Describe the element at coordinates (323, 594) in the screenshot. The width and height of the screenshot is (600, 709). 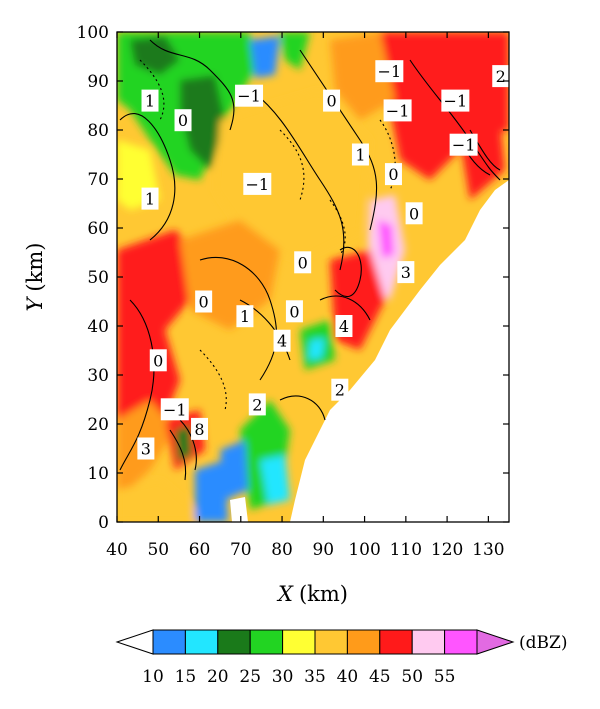
I see `x-axis-unit: (km)` at that location.